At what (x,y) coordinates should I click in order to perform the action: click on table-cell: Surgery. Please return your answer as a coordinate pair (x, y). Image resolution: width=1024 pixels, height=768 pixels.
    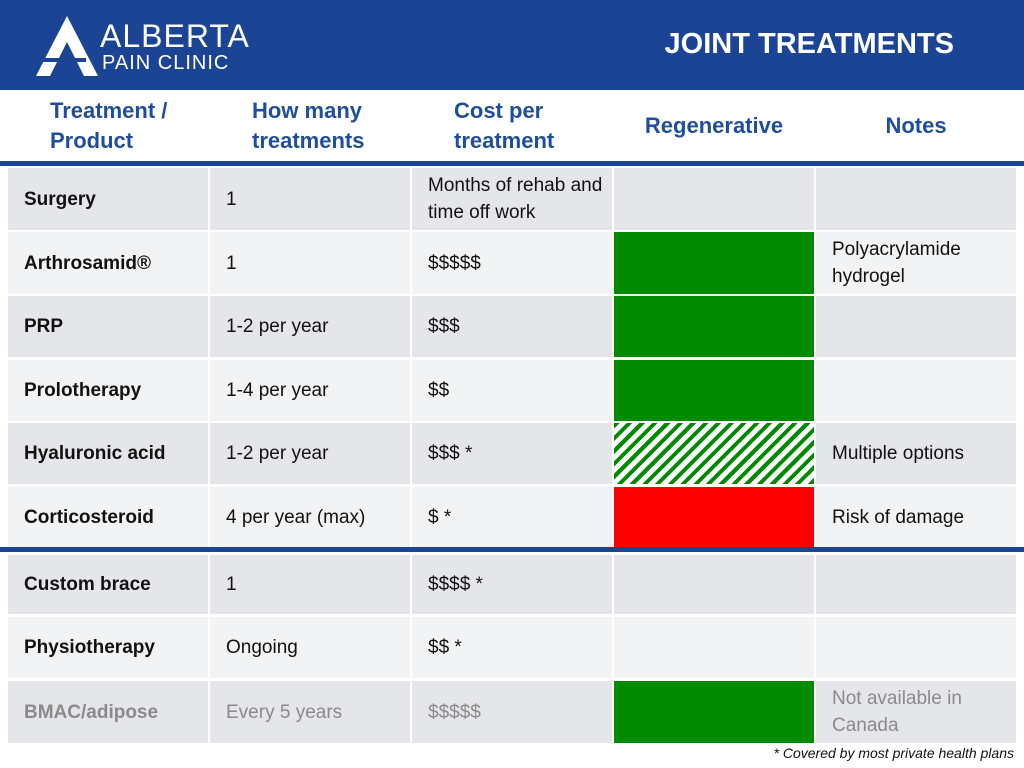
    Looking at the image, I should click on (108, 199).